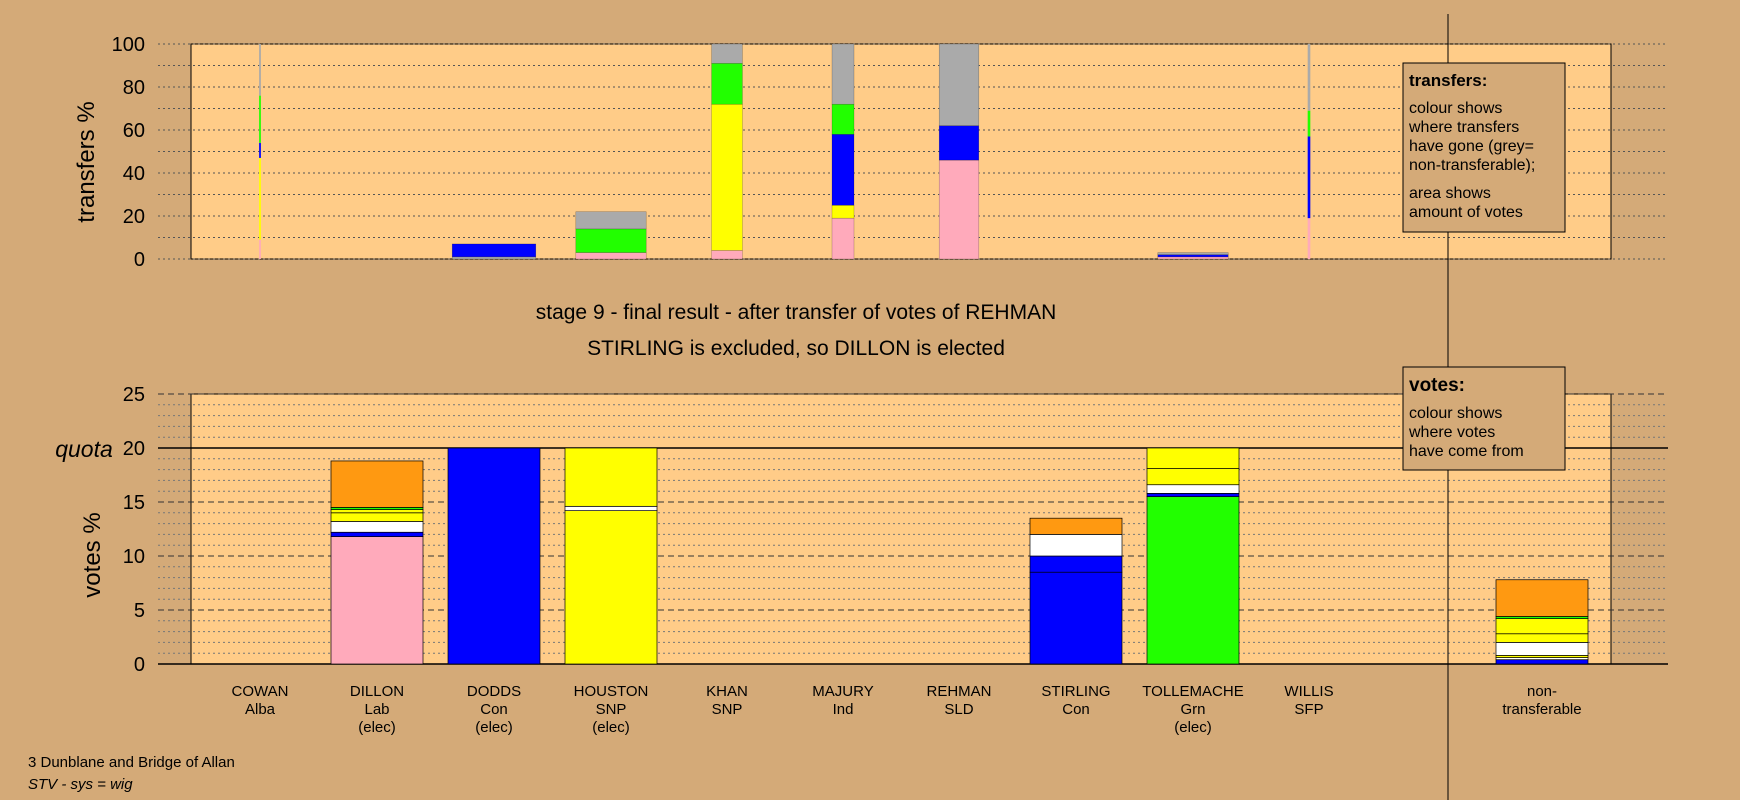 This screenshot has width=1740, height=800. Describe the element at coordinates (134, 131) in the screenshot. I see `tick-label: 60` at that location.